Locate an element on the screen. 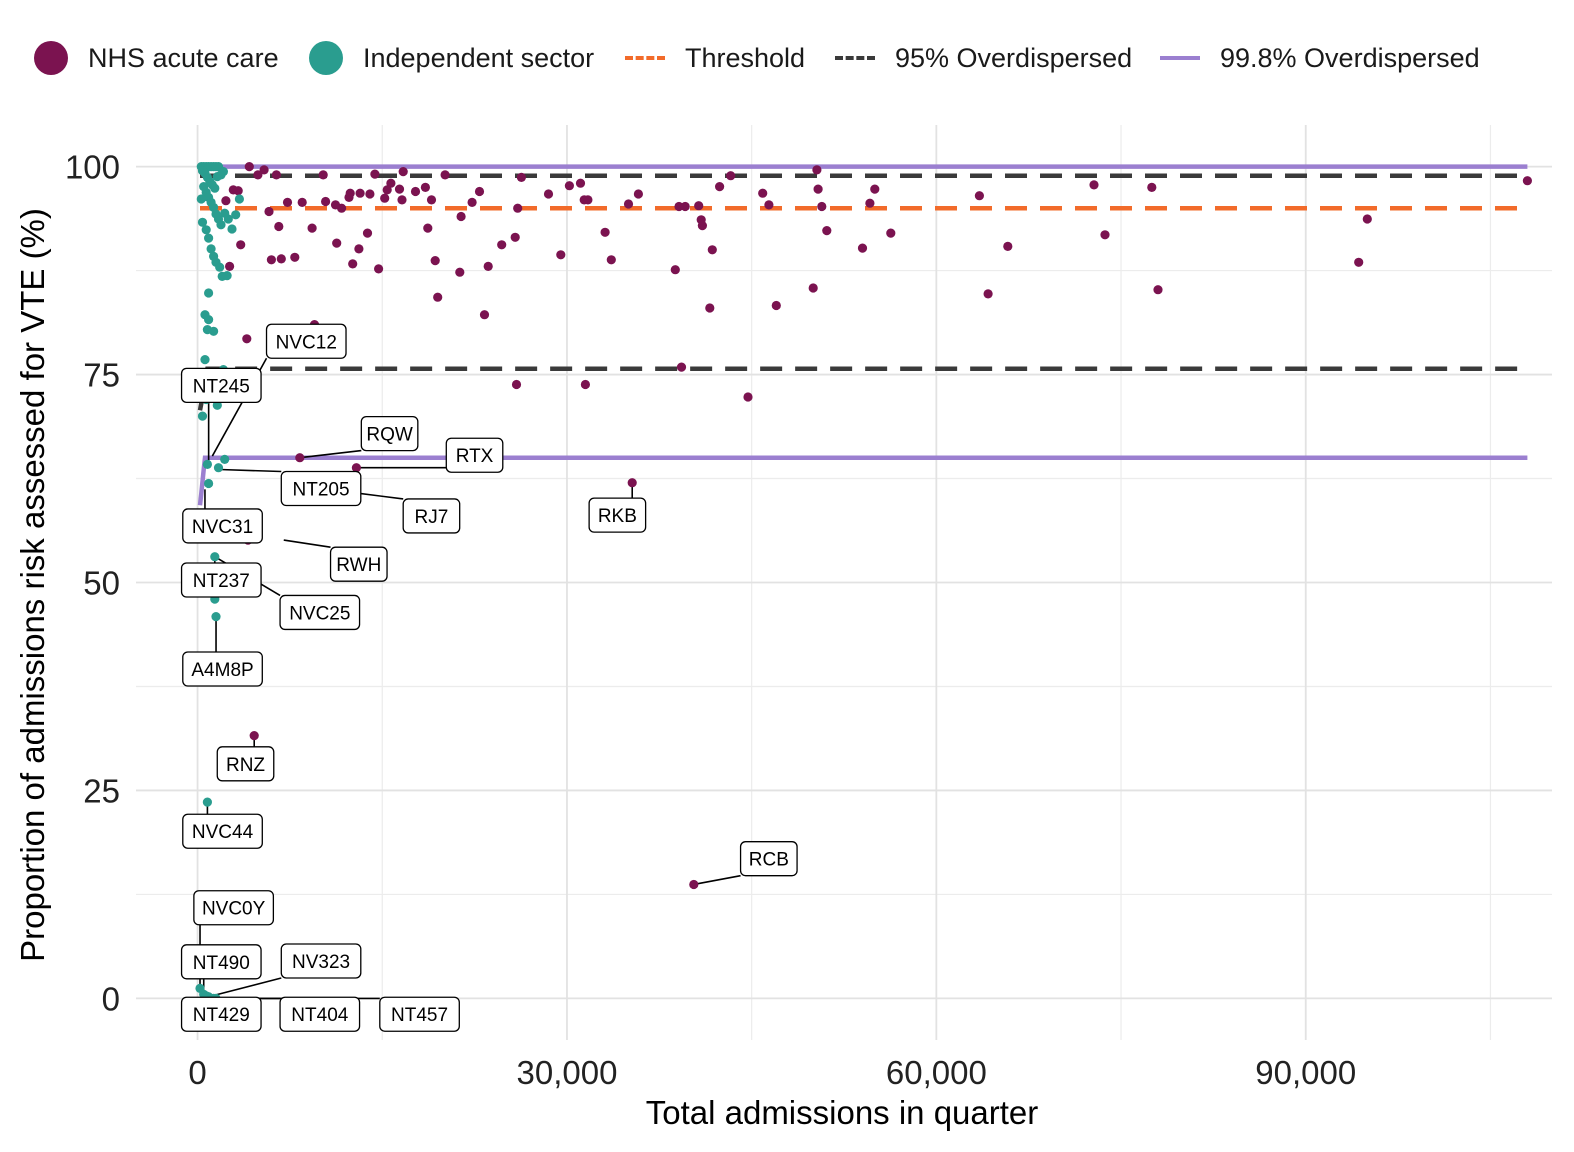 The width and height of the screenshot is (1574, 1152). legend-item-nhs: NHS acute care is located at coordinates (156, 58).